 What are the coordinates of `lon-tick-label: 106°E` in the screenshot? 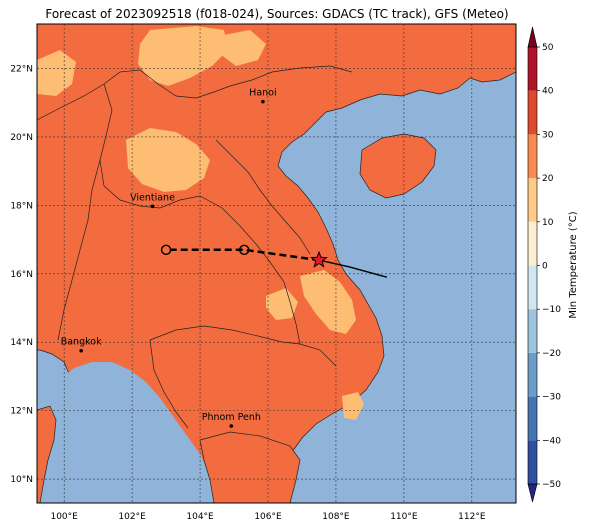 It's located at (268, 517).